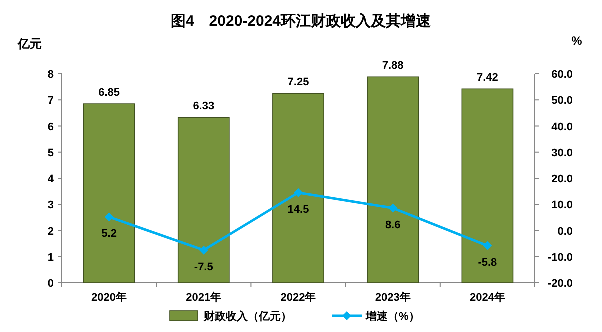 The width and height of the screenshot is (602, 332). I want to click on y-tick-label: 5, so click(51, 153).